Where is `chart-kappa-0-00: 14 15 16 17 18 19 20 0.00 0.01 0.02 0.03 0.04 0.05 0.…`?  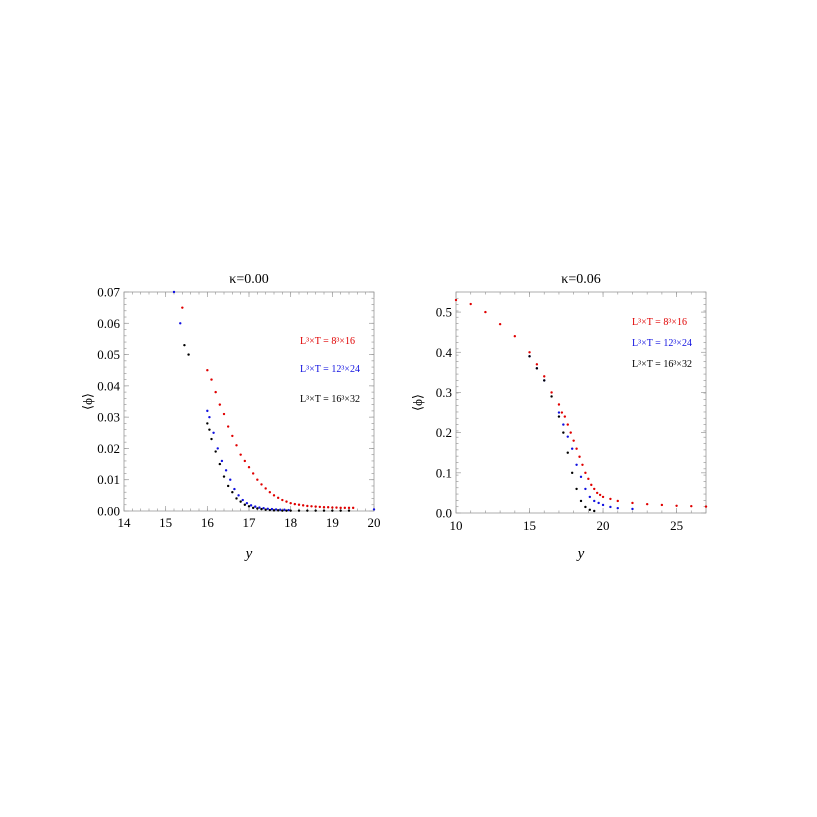 chart-kappa-0-00: 14 15 16 17 18 19 20 0.00 0.01 0.02 0.03 0.04 0.05 0.… is located at coordinates (230, 417).